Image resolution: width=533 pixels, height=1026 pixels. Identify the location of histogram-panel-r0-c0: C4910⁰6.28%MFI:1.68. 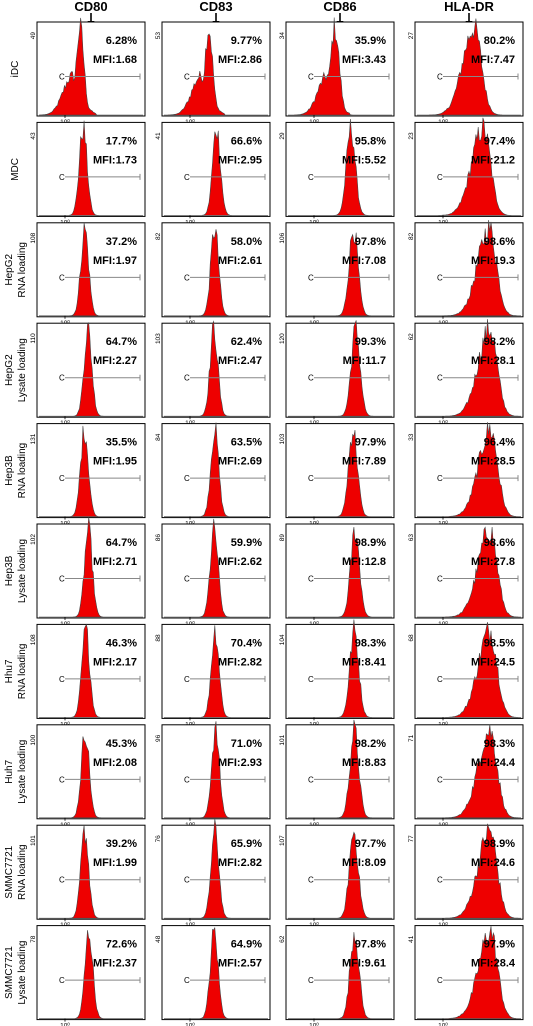
(88, 71).